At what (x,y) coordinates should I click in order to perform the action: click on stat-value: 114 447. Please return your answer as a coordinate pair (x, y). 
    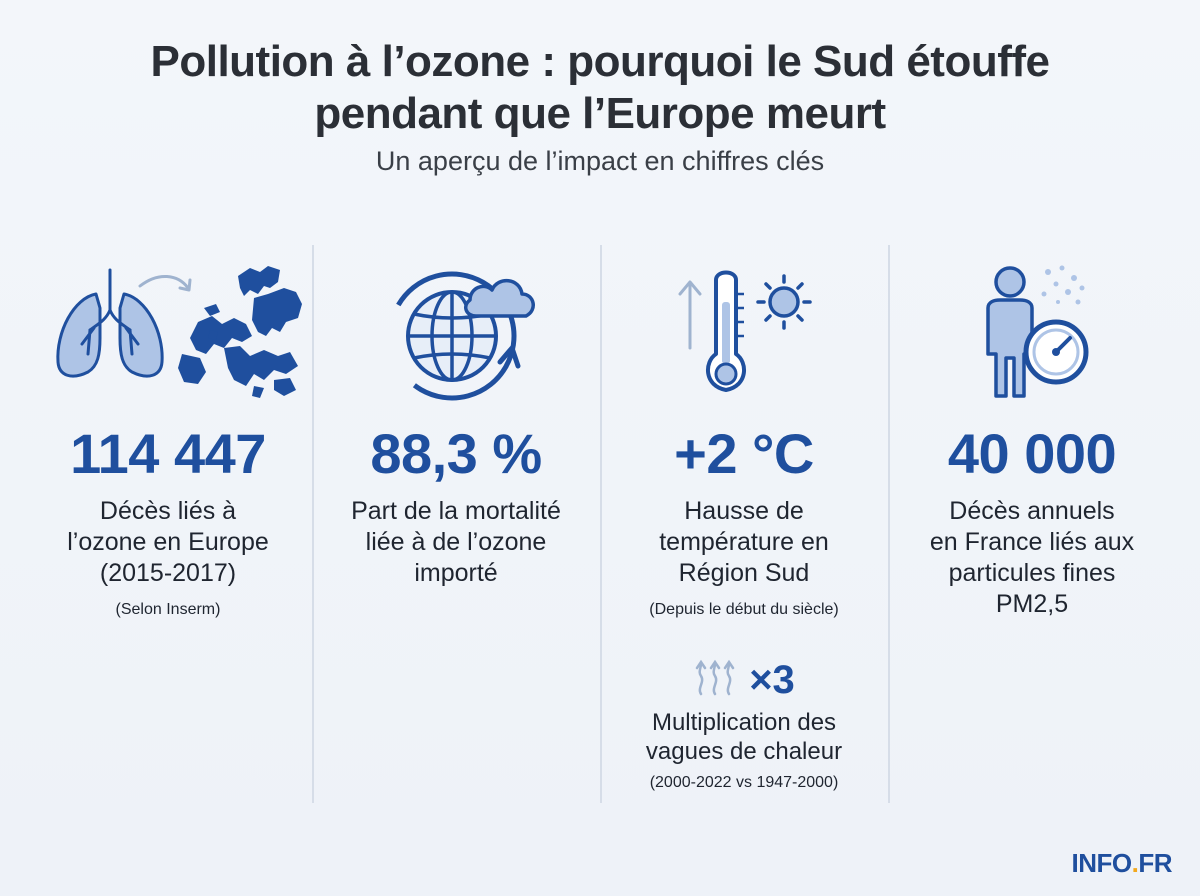
    Looking at the image, I should click on (168, 453).